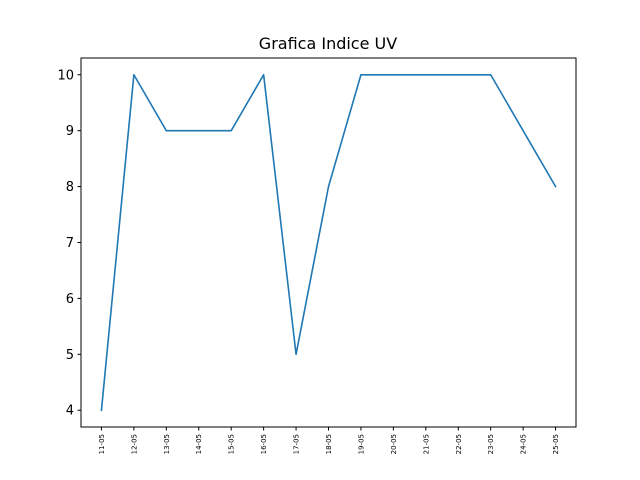 The image size is (640, 480). Describe the element at coordinates (70, 187) in the screenshot. I see `y-tick-label: 8` at that location.